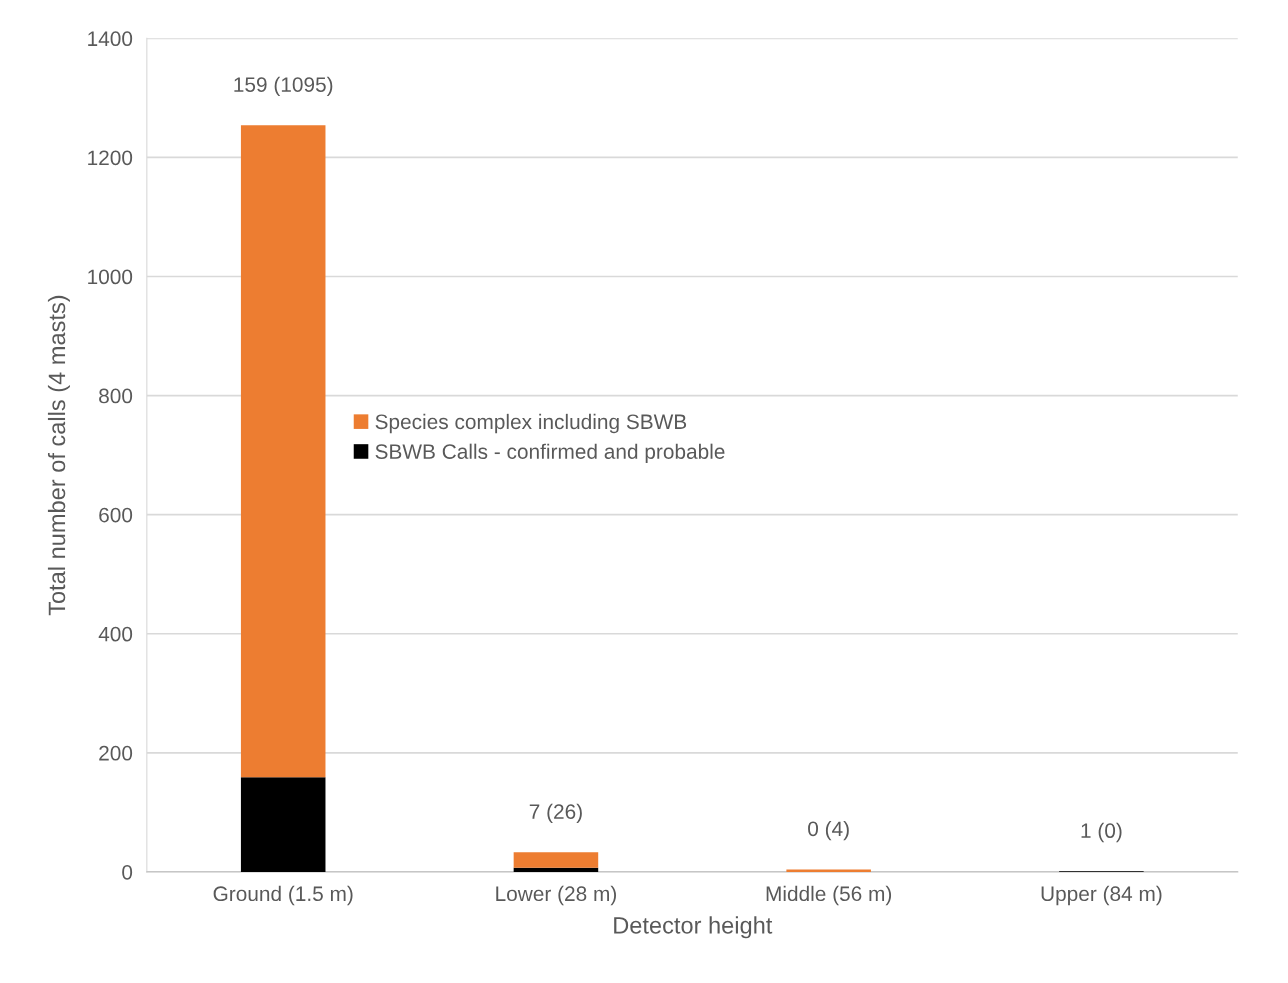 This screenshot has width=1288, height=983. What do you see at coordinates (555, 813) in the screenshot?
I see `total-label: 7 (26)` at bounding box center [555, 813].